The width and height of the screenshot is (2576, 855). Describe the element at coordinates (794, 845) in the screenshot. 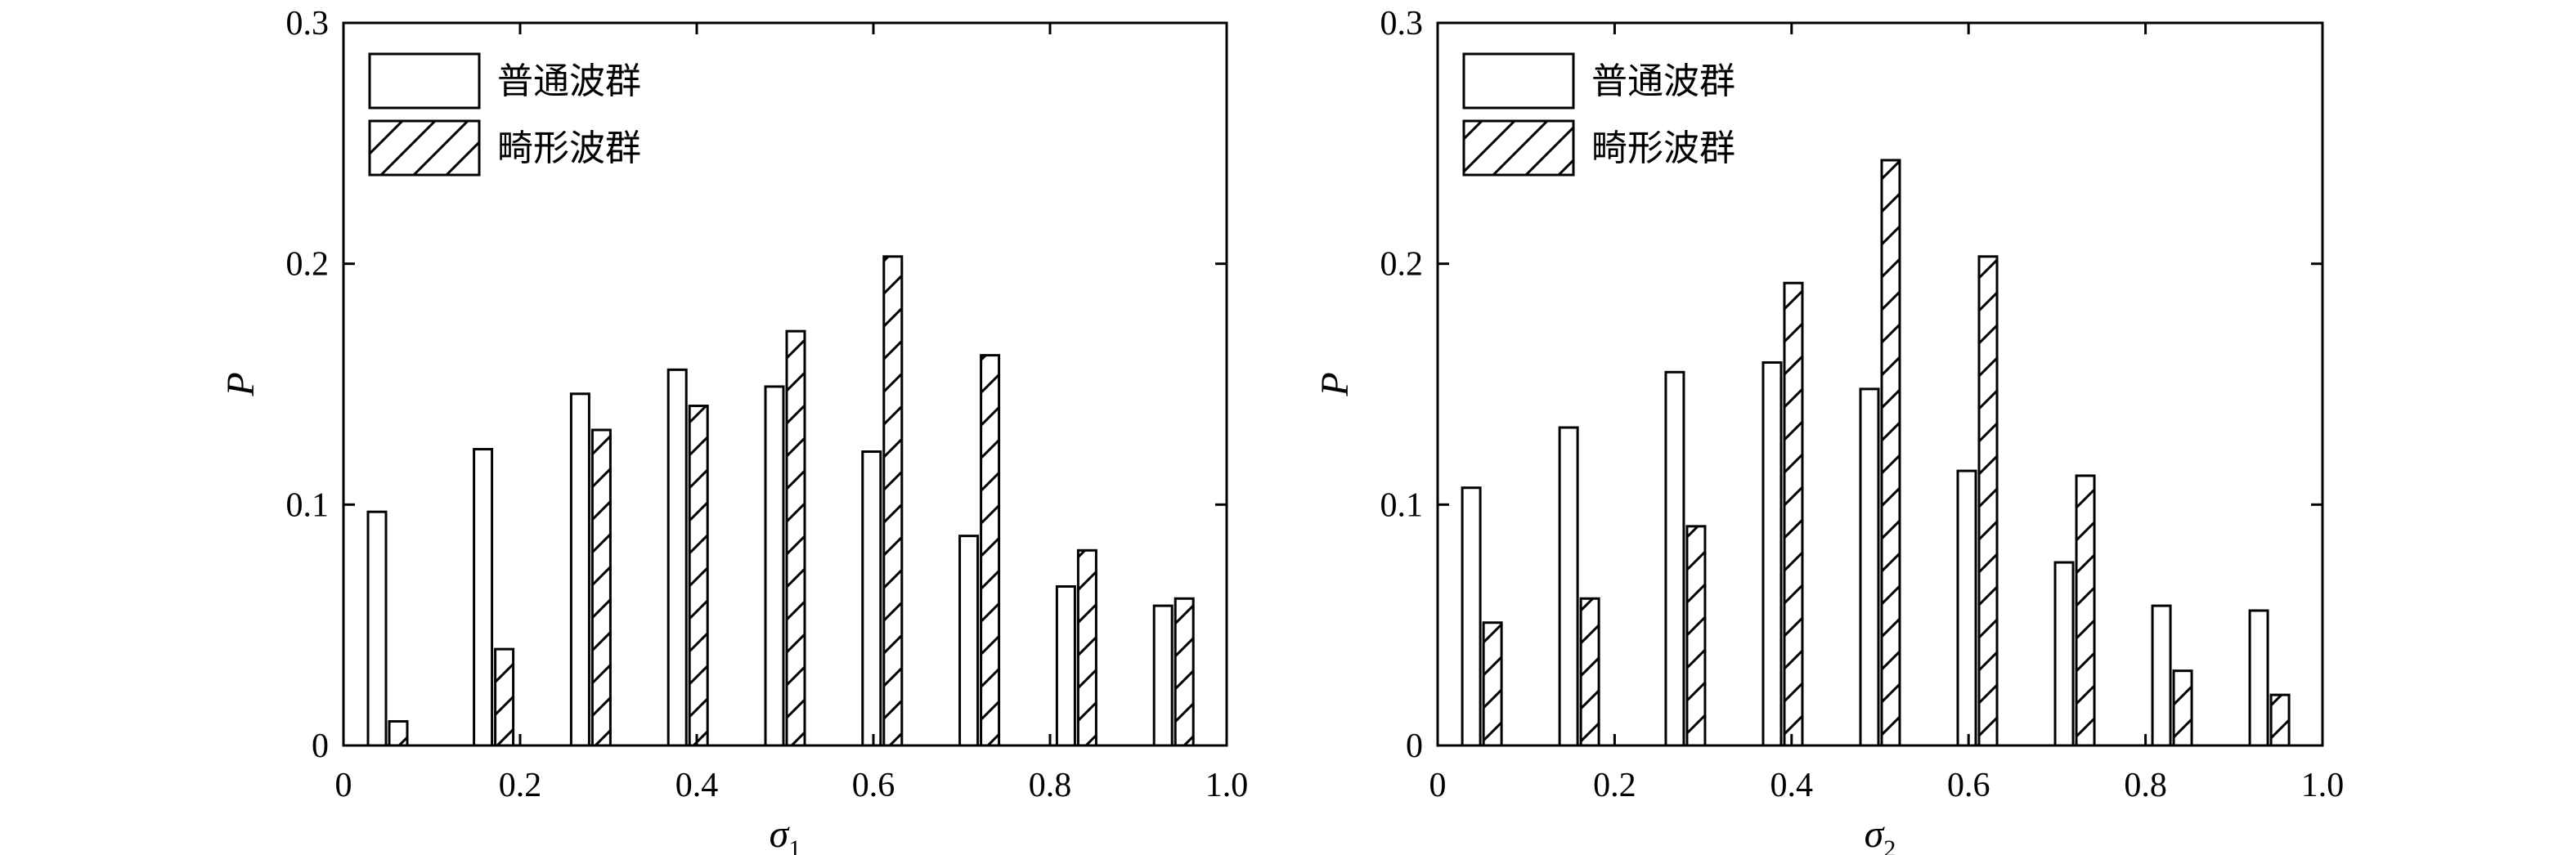

I see `x-axis-label-sub: 1` at that location.